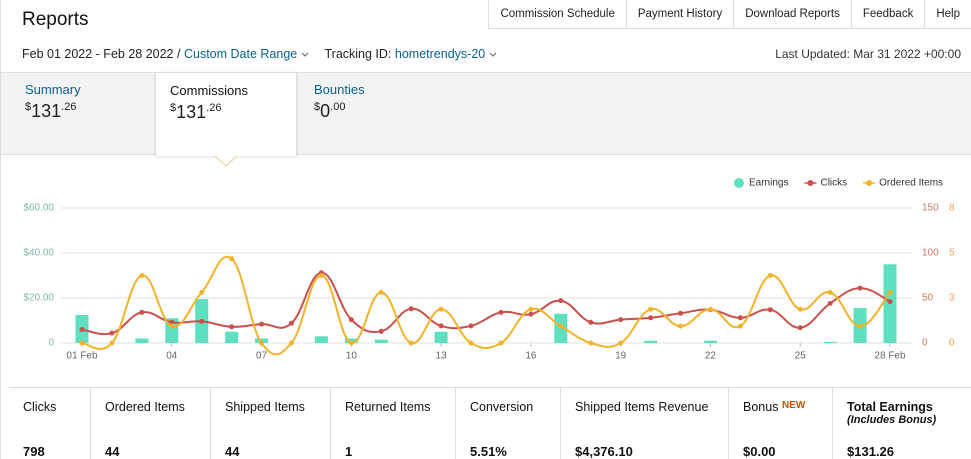 The width and height of the screenshot is (971, 459). Describe the element at coordinates (645, 423) in the screenshot. I see `stat: Shipped Items Revenue $4,376.10` at that location.